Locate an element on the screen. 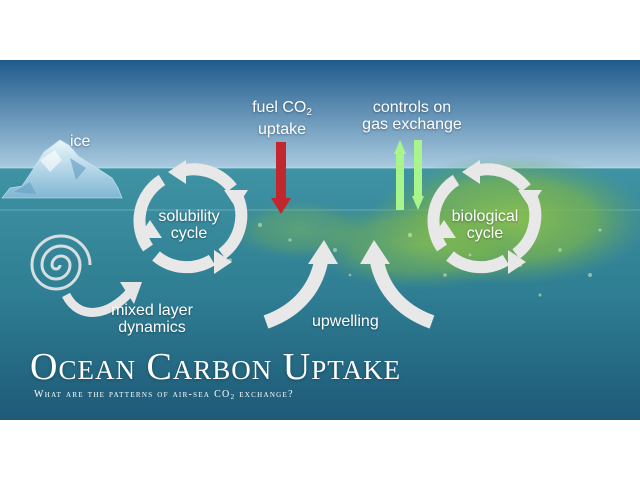 The image size is (640, 480). label-solubility-cycle: solubility cycle is located at coordinates (189, 225).